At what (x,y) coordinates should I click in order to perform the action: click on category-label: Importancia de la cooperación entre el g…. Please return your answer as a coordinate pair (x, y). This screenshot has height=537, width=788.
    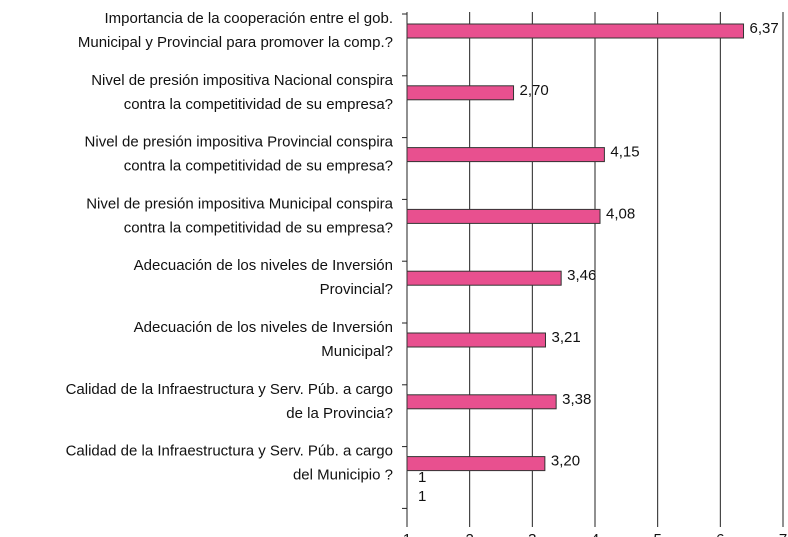
    Looking at the image, I should click on (235, 30).